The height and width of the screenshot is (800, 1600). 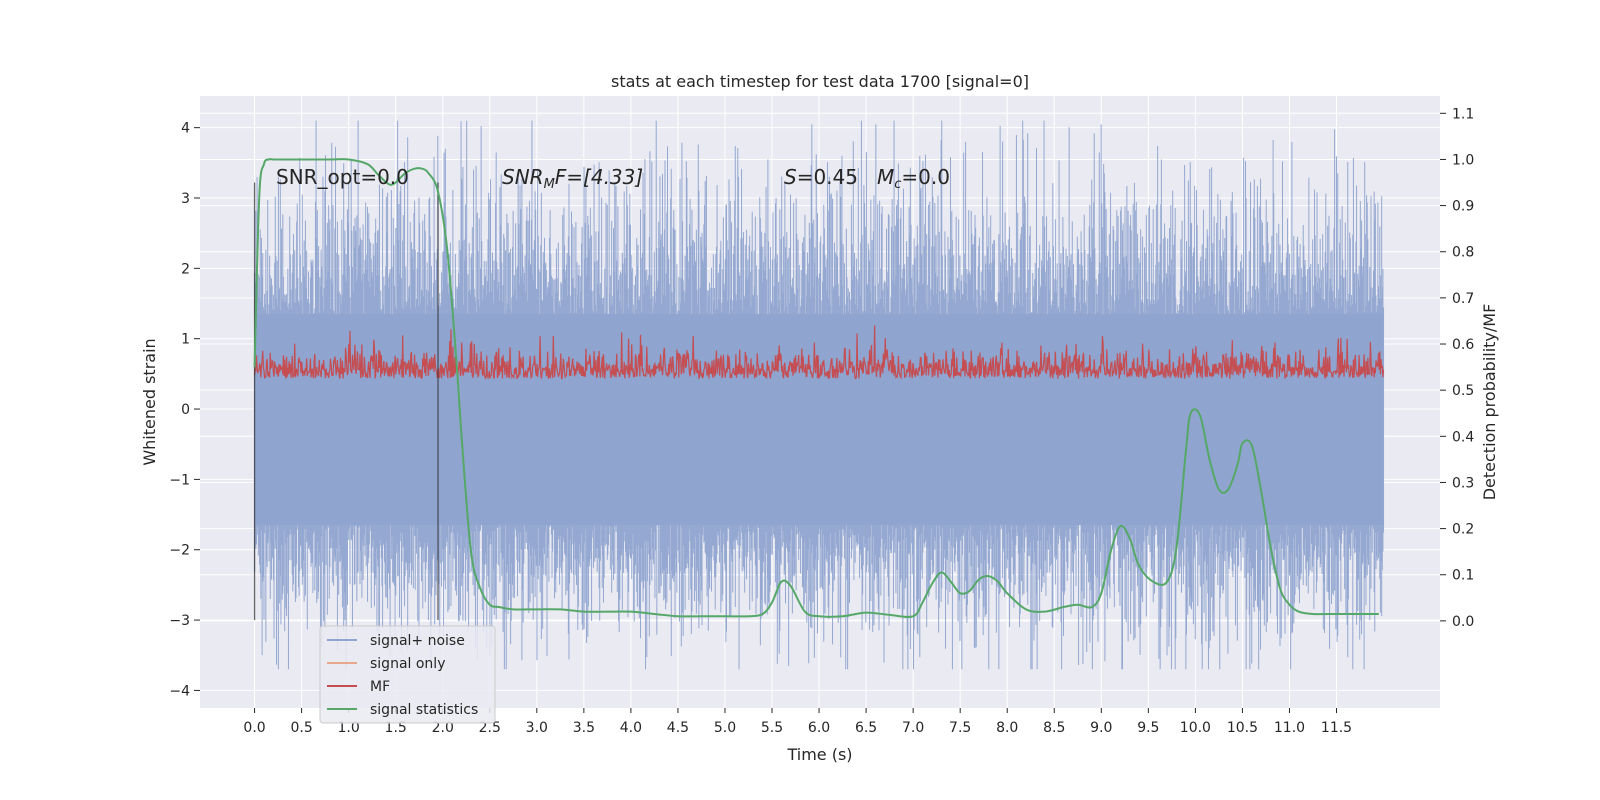 I want to click on y-left-tick-label: 2, so click(x=185, y=269).